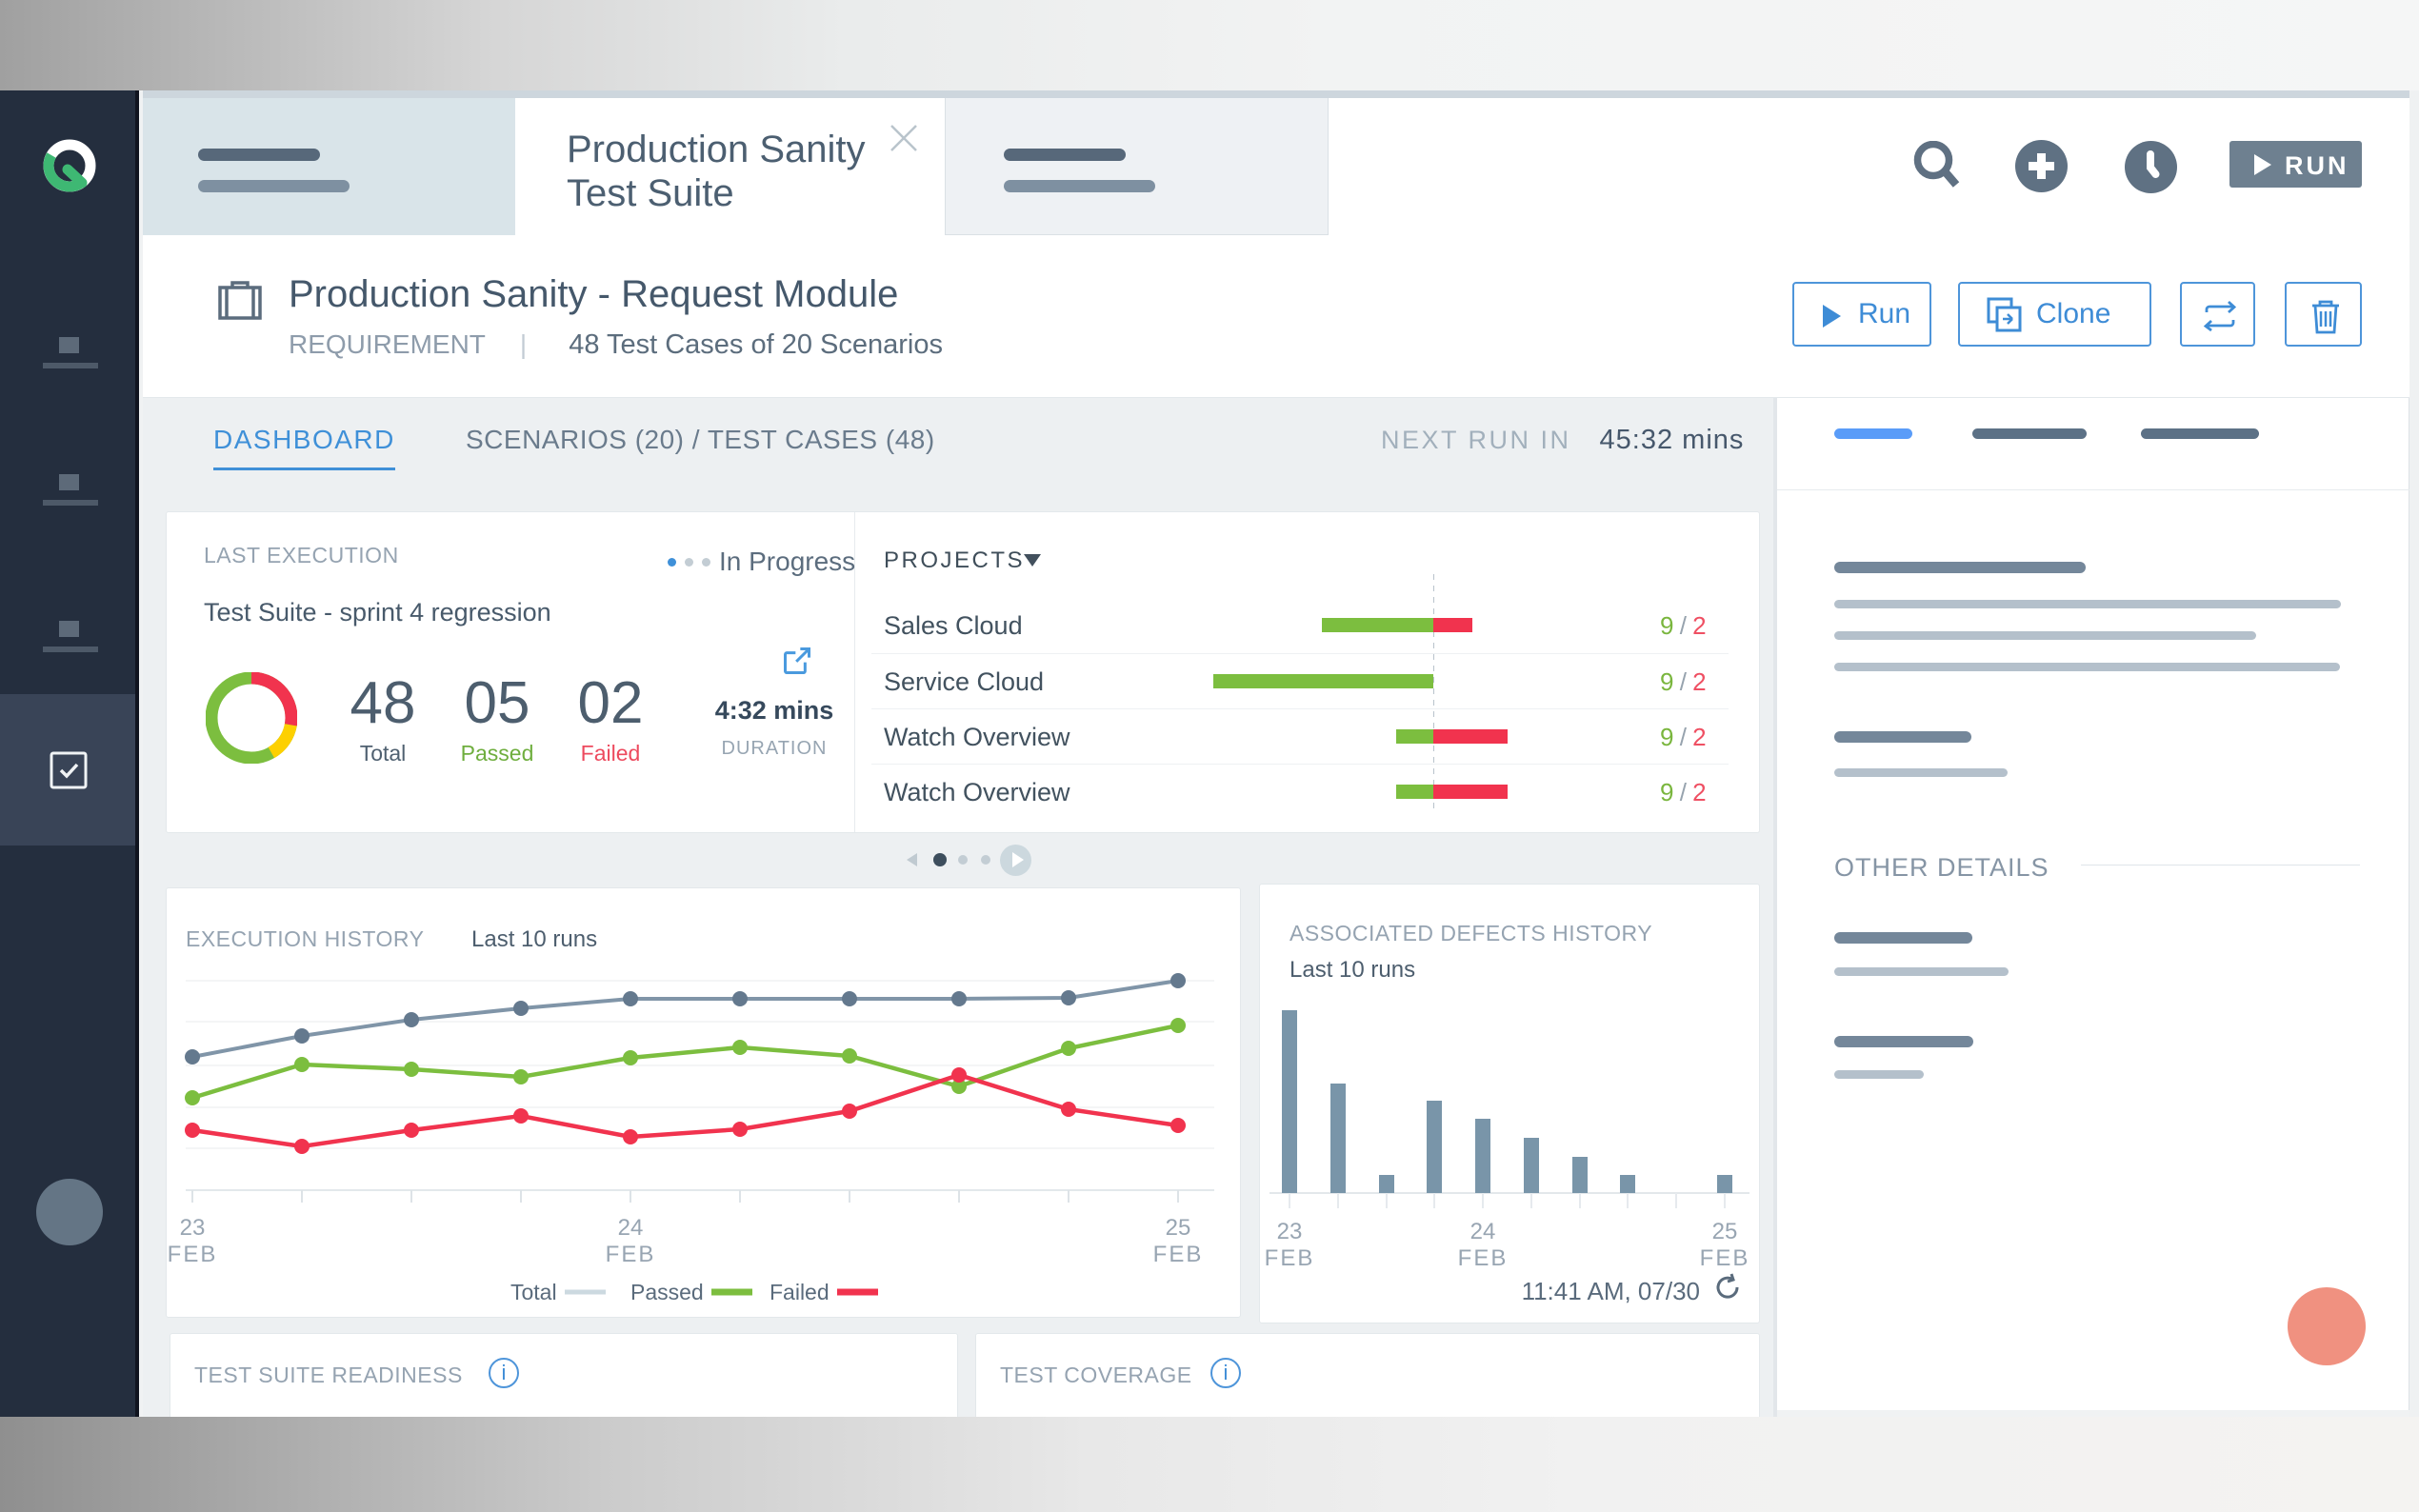 The width and height of the screenshot is (2419, 1512). Describe the element at coordinates (533, 1292) in the screenshot. I see `svg-text: Total` at that location.